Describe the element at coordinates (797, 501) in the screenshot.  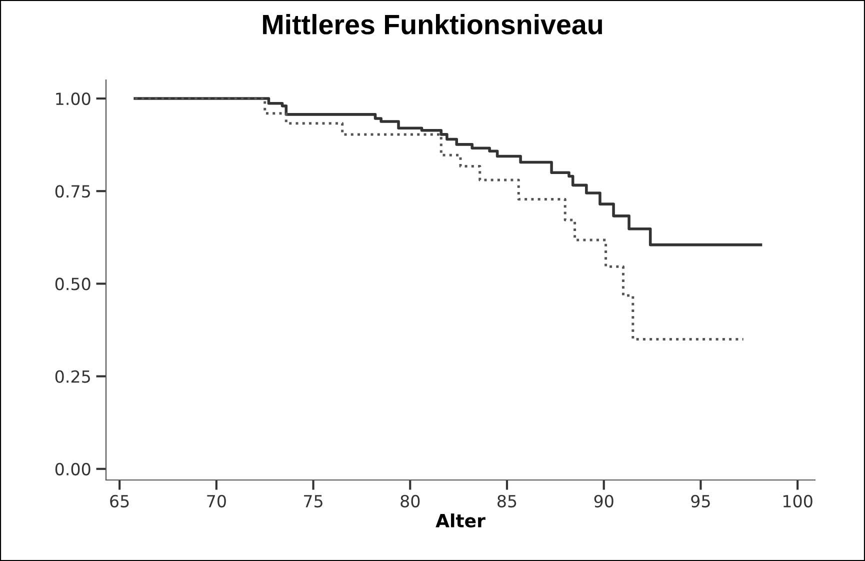
I see `x-tick-label: 100` at that location.